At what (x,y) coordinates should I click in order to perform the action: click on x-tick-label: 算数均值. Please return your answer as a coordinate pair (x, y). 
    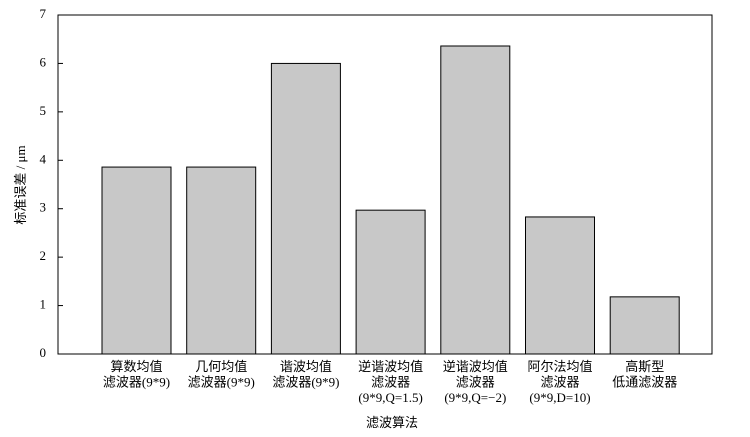
    Looking at the image, I should click on (136, 366).